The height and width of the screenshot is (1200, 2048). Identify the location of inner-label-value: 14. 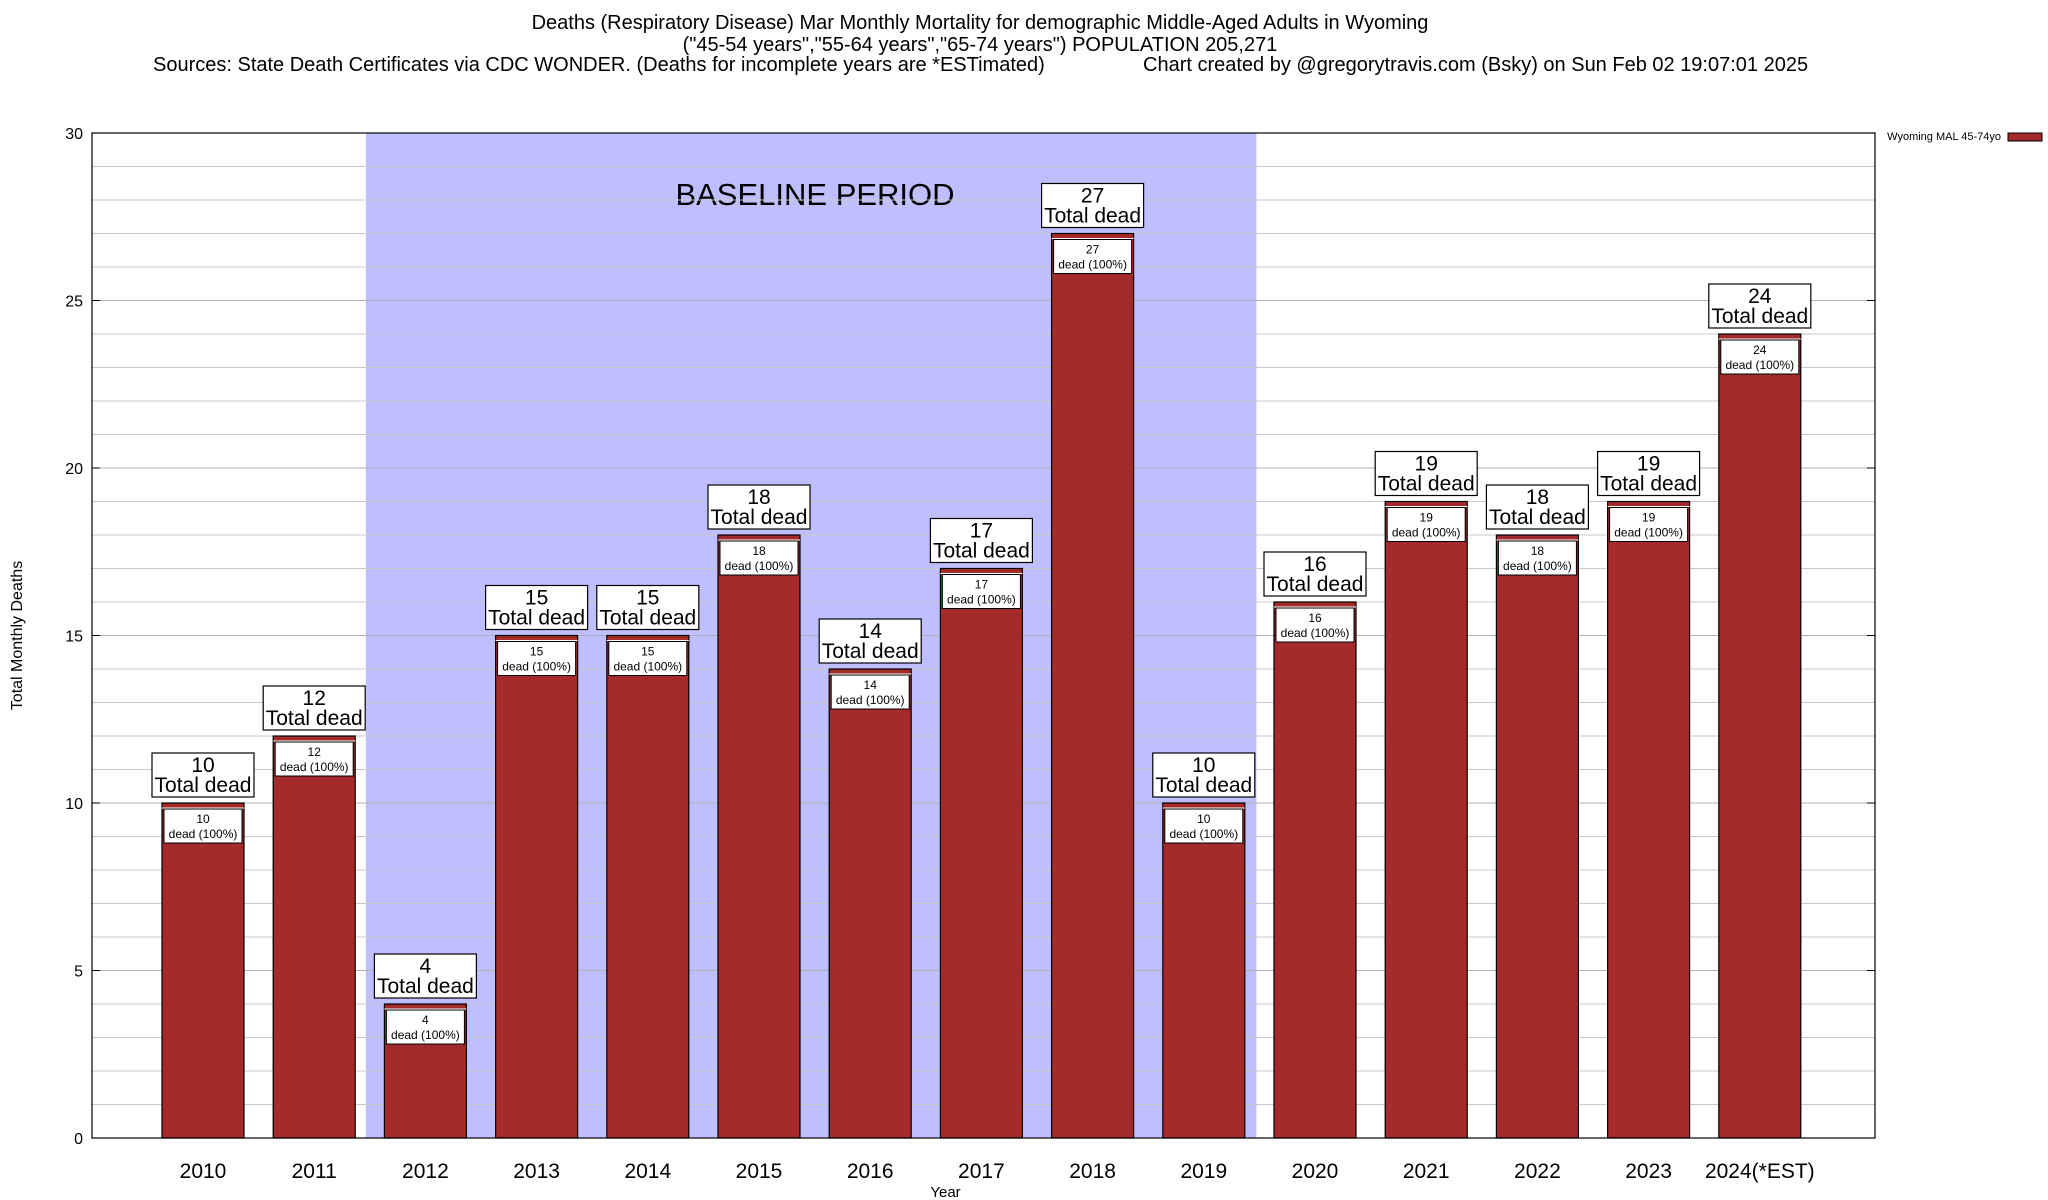
(871, 685).